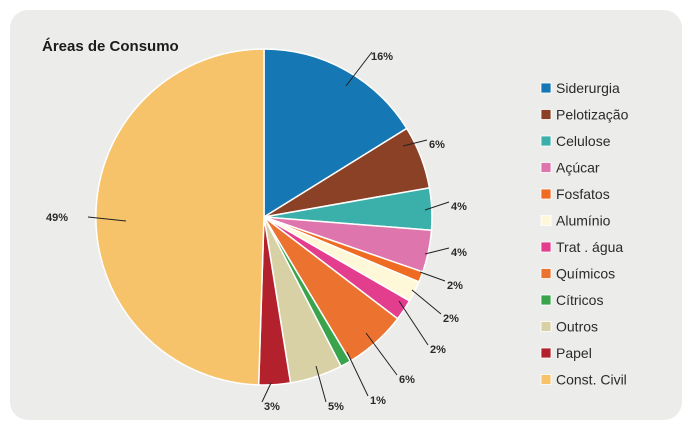 Image resolution: width=694 pixels, height=429 pixels. I want to click on data-label: 49%, so click(57, 218).